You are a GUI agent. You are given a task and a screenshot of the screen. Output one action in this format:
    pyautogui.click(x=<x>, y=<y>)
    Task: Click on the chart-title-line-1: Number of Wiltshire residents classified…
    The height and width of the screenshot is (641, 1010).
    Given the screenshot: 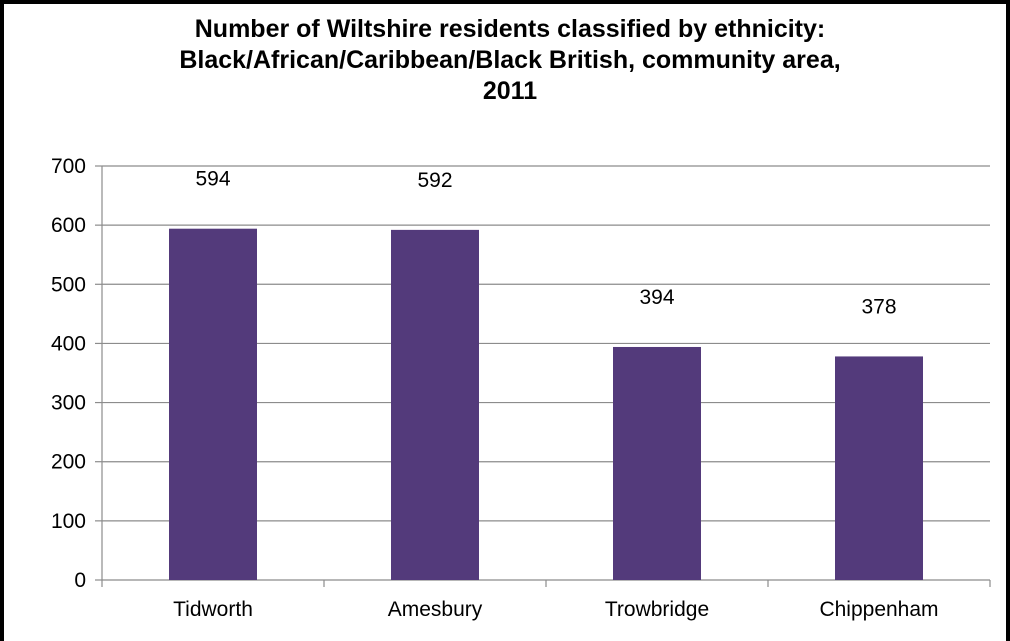 What is the action you would take?
    pyautogui.click(x=510, y=29)
    